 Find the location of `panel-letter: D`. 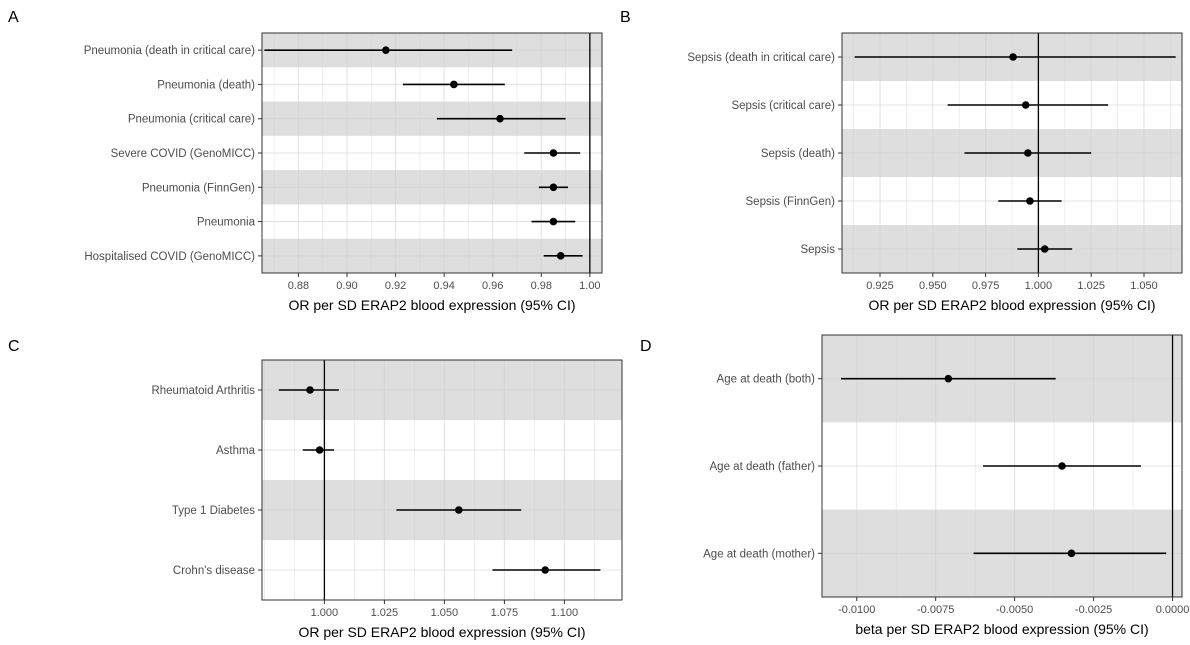

panel-letter: D is located at coordinates (646, 346).